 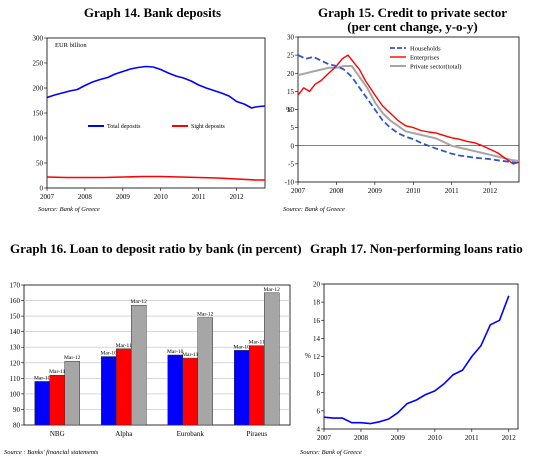 What do you see at coordinates (509, 438) in the screenshot?
I see `g17-xtick-label: 2012` at bounding box center [509, 438].